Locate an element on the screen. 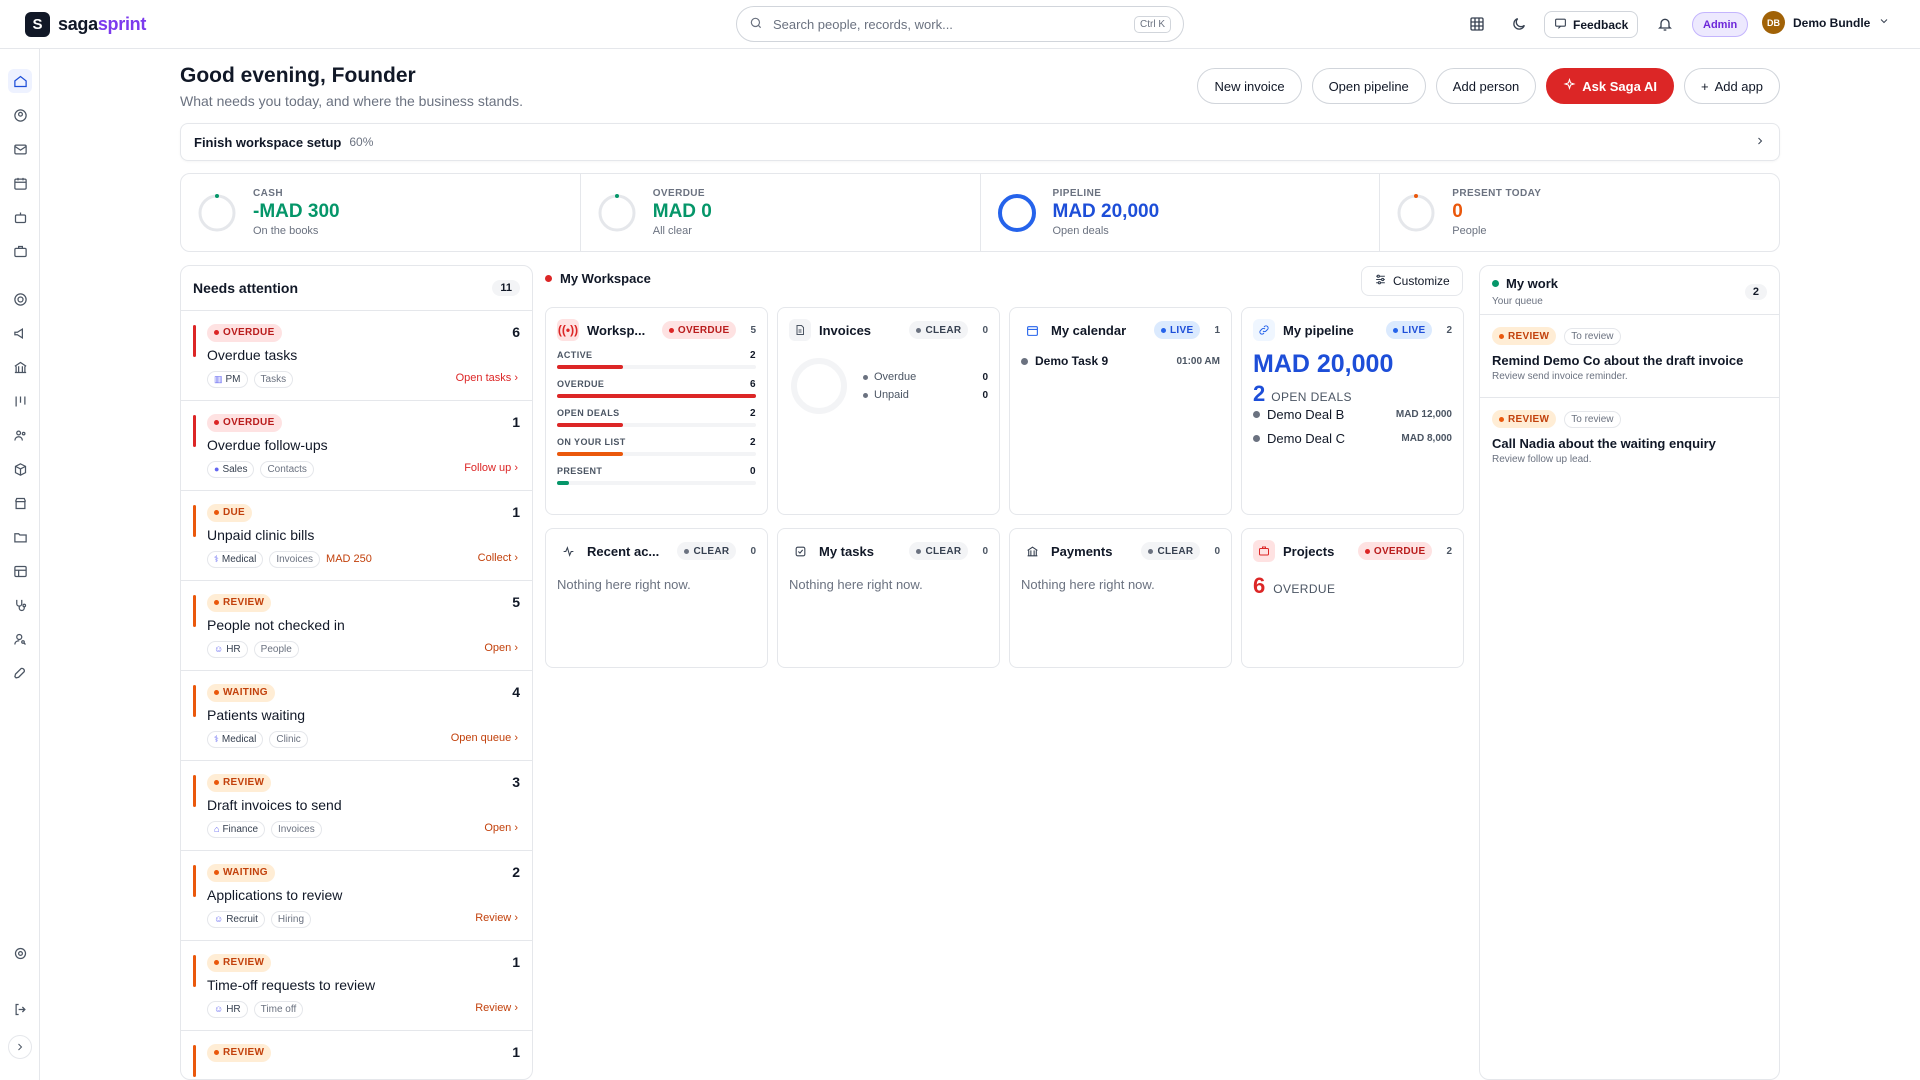 This screenshot has height=1080, width=1920. needs-attention-header: Needs attention 11 is located at coordinates (356, 288).